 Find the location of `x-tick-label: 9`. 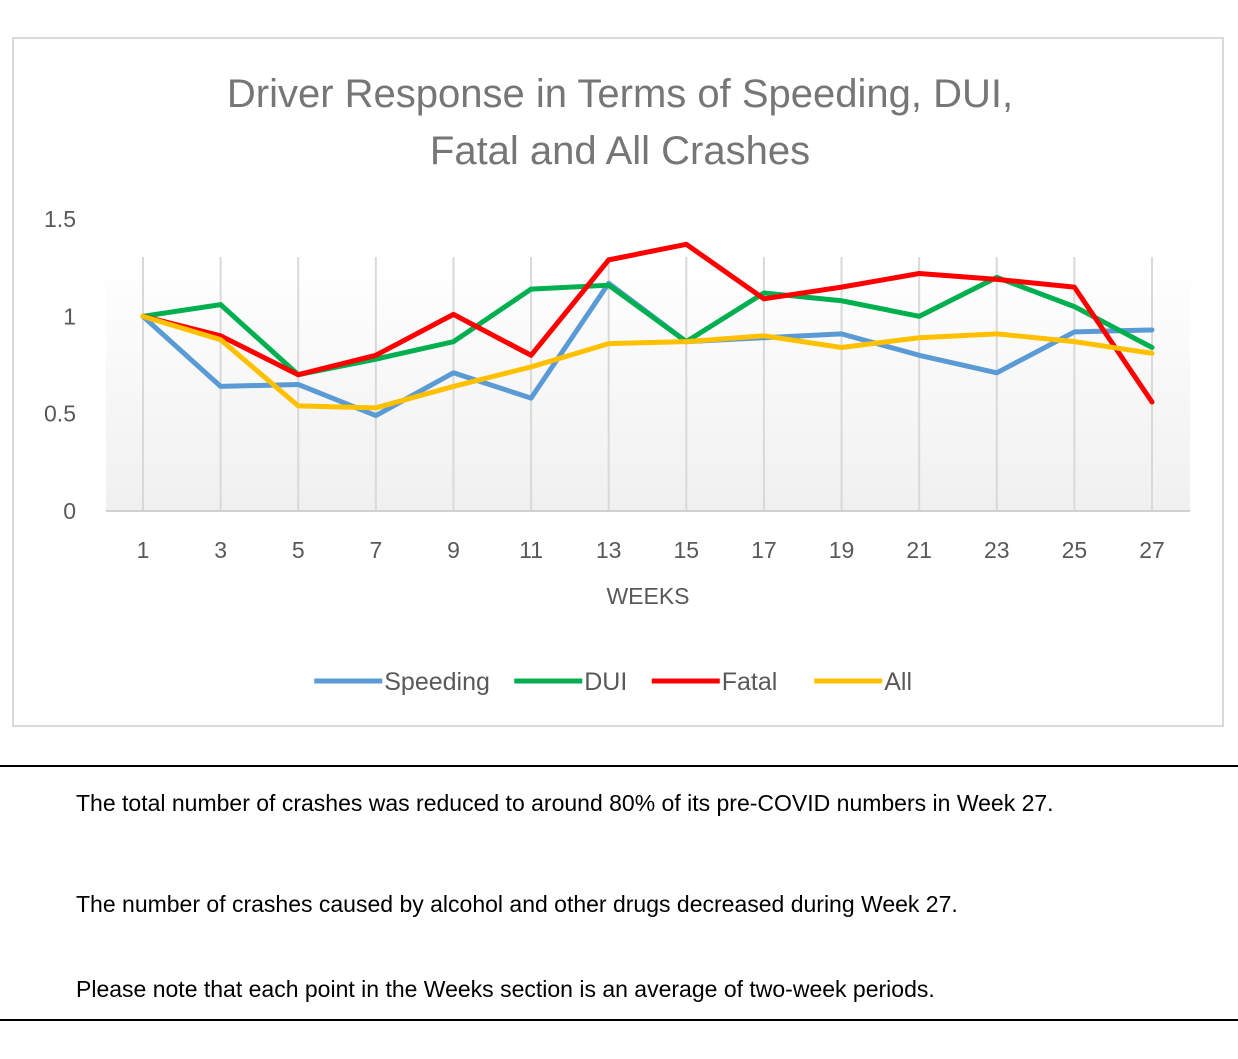

x-tick-label: 9 is located at coordinates (453, 550).